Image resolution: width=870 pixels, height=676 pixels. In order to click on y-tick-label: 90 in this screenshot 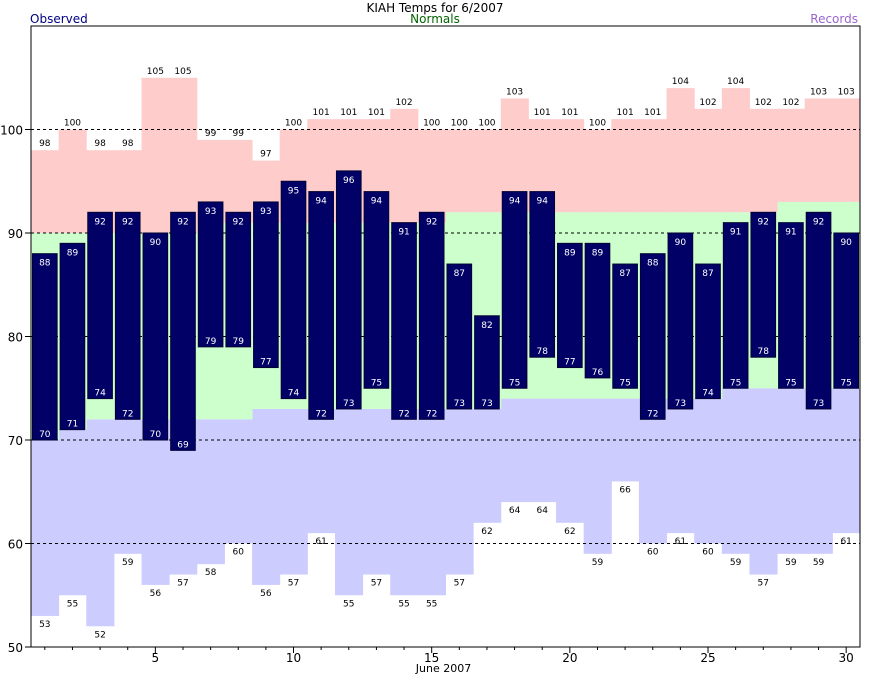, I will do `click(15, 234)`.